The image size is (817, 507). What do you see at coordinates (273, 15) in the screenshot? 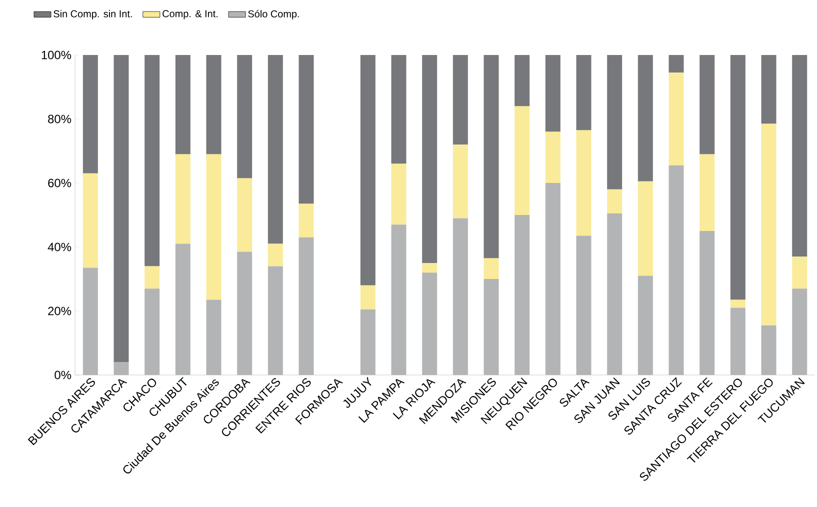
I see `legend-label: Sólo Comp.` at bounding box center [273, 15].